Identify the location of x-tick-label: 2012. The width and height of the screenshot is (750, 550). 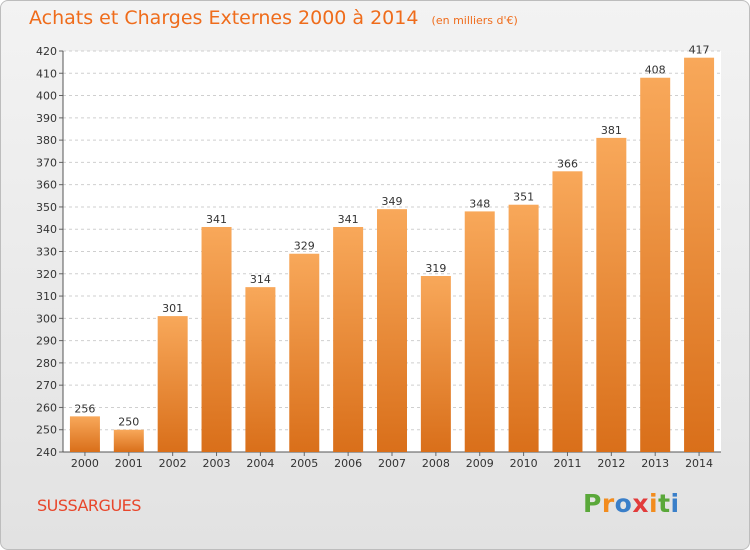
(611, 463).